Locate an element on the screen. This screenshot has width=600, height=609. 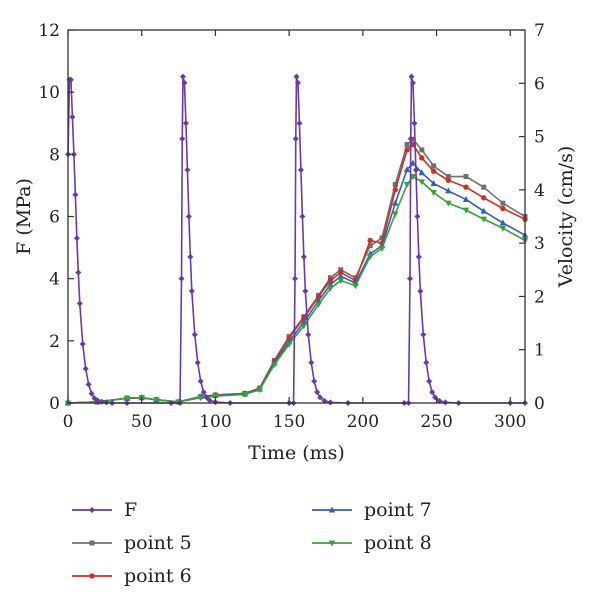
y-right-tick-label: 4 is located at coordinates (539, 191).